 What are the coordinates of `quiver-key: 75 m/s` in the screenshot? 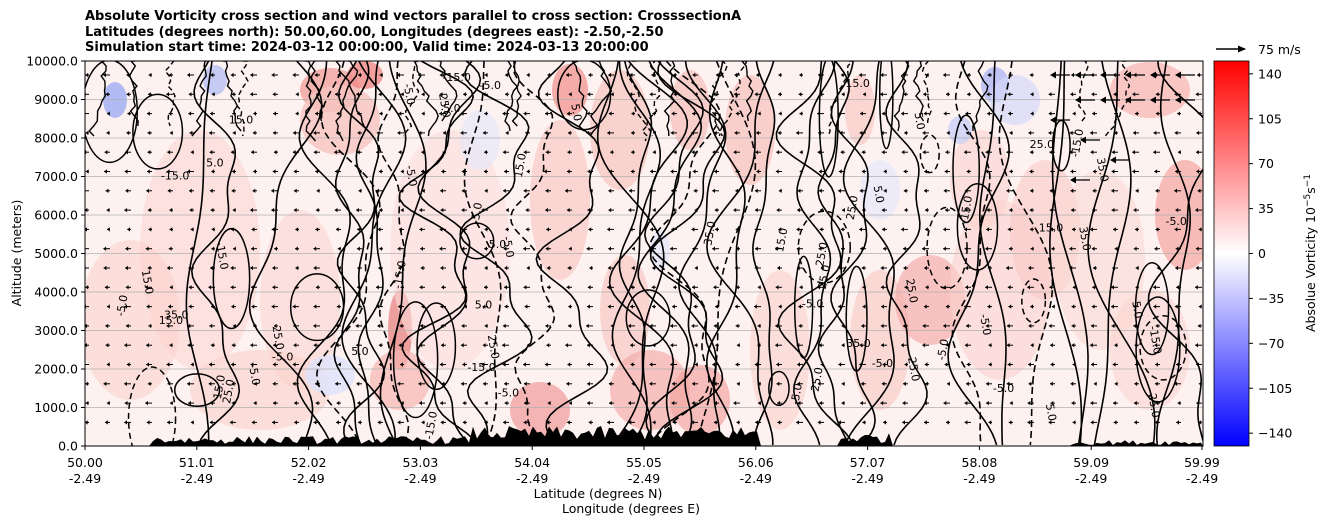 It's located at (1258, 49).